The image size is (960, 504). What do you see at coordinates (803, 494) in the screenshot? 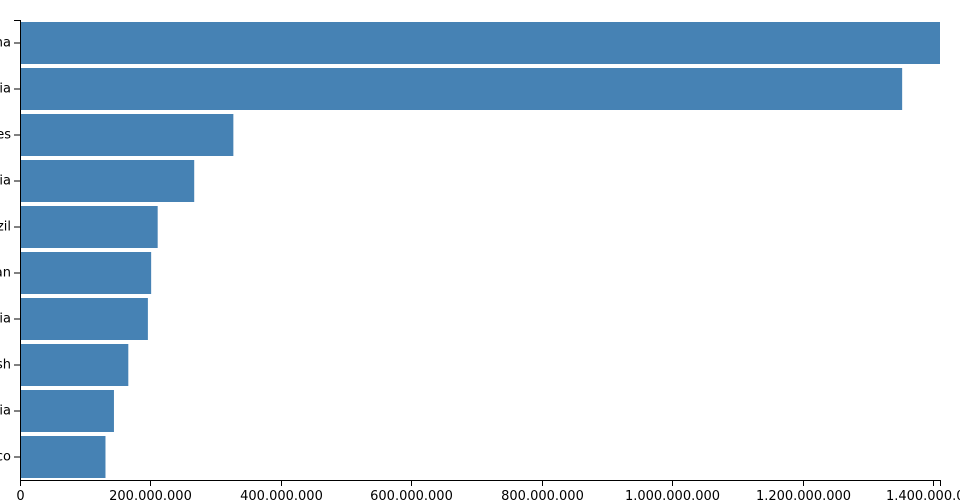
I see `x-tick-label-6: 1.200.000.000` at bounding box center [803, 494].